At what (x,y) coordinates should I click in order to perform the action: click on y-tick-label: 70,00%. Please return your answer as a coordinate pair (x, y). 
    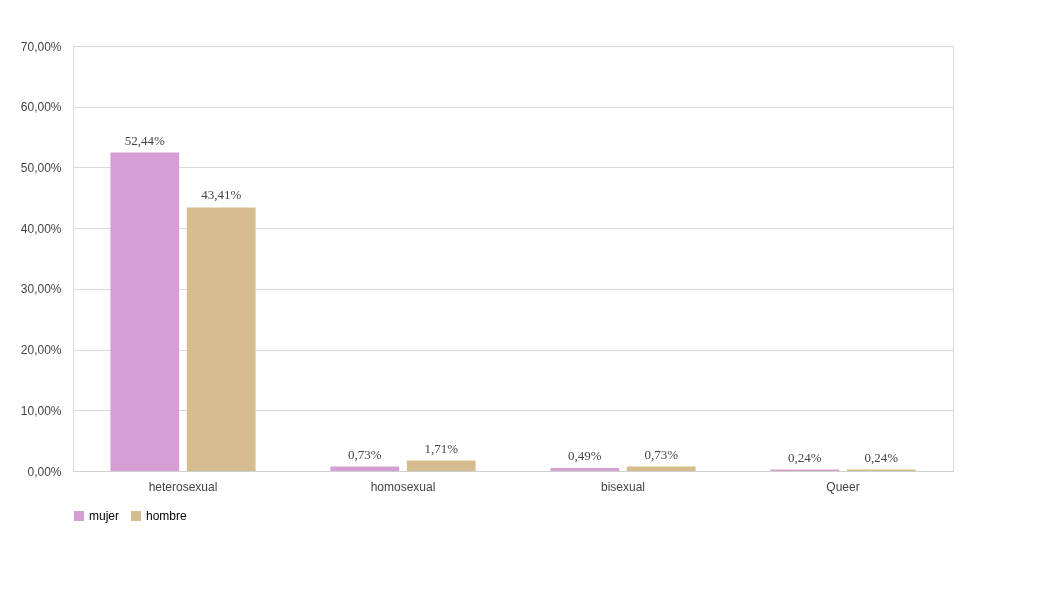
    Looking at the image, I should click on (41, 46).